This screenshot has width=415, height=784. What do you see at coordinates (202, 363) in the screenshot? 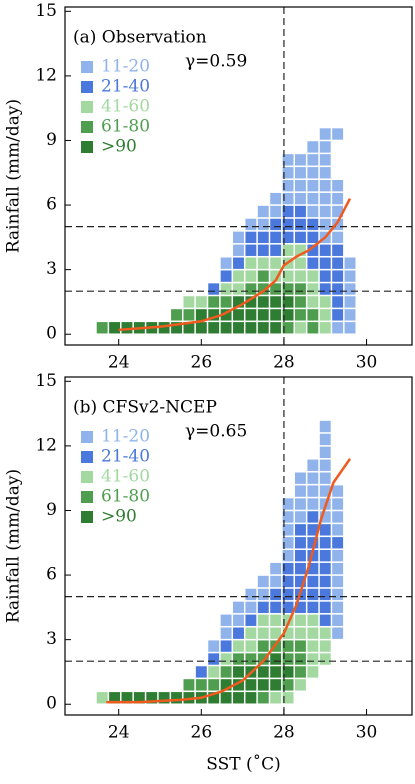
I see `x-tick-label: 26` at bounding box center [202, 363].